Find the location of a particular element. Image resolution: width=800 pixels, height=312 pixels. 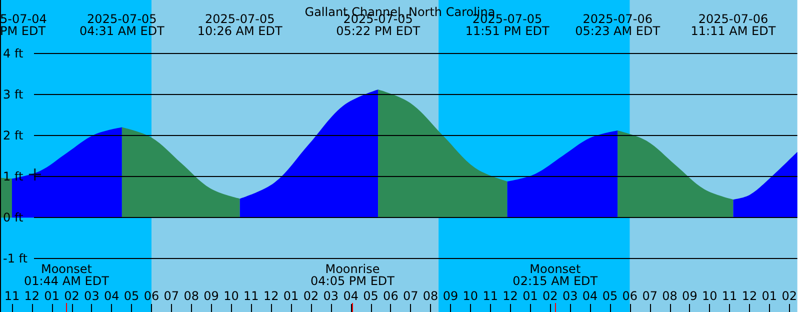

annotation: 5-07-04 PM EDT is located at coordinates (23, 25).